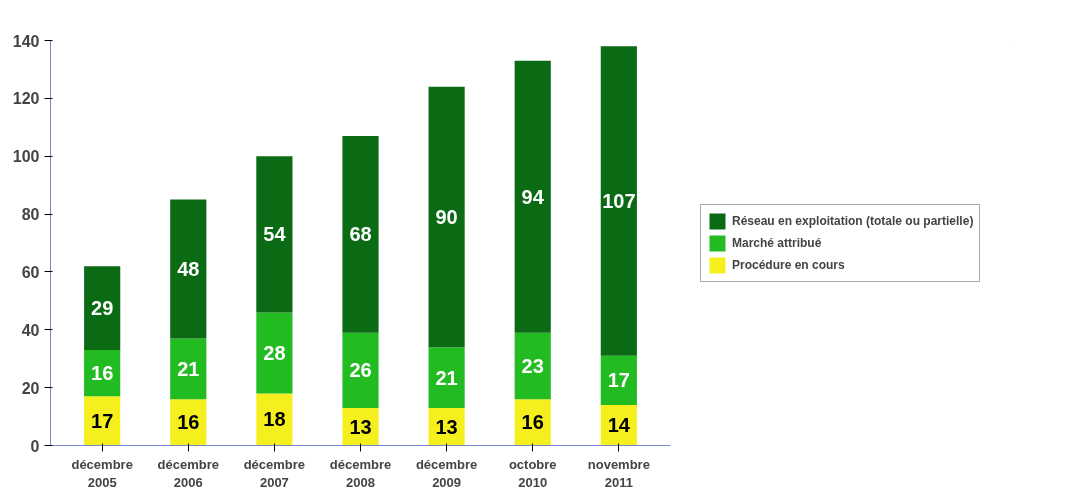 The image size is (1085, 502). I want to click on x-tick-label: novembre 2011, so click(618, 473).